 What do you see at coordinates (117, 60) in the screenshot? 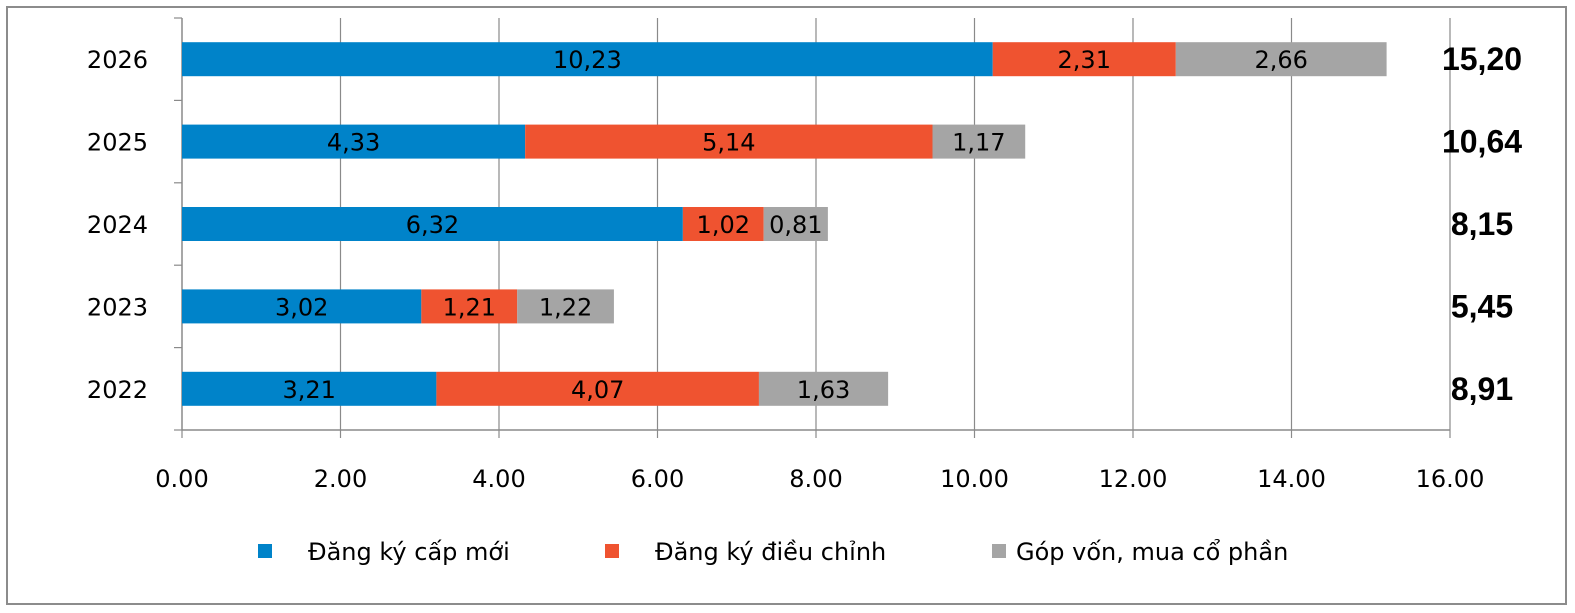
I see `y-category-label-2026: 2026` at bounding box center [117, 60].